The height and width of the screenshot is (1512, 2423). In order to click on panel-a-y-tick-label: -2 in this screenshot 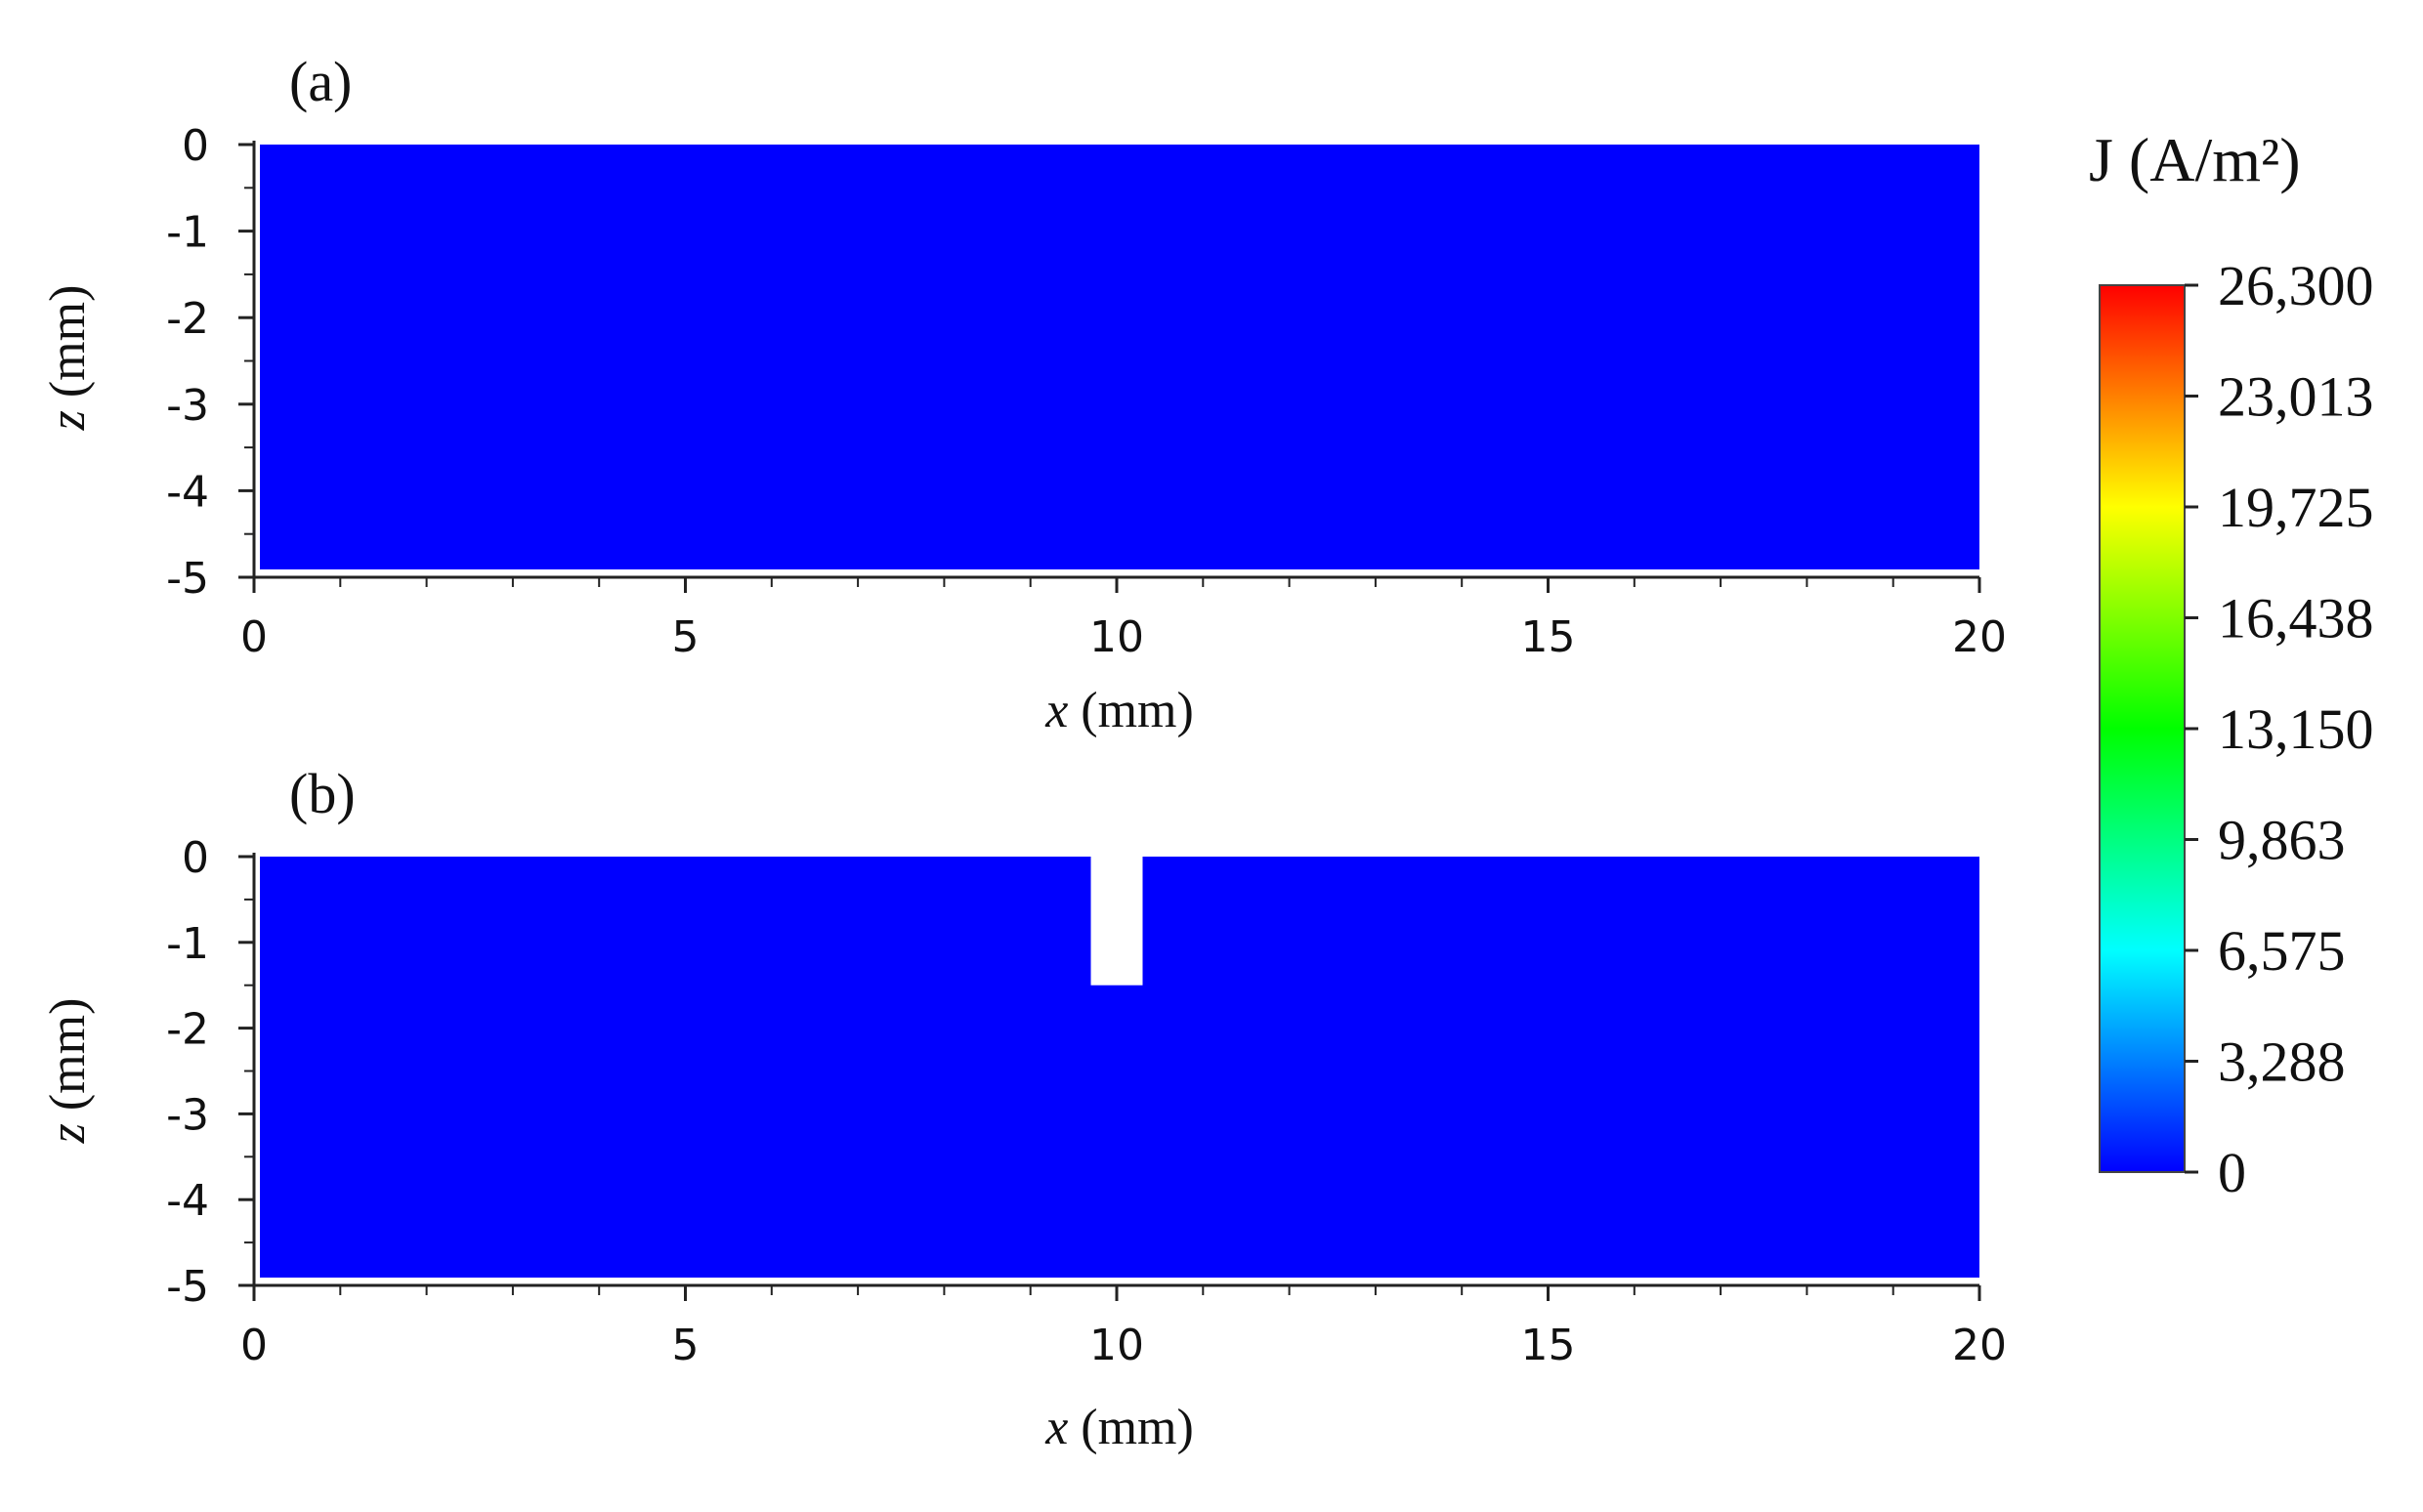, I will do `click(188, 319)`.